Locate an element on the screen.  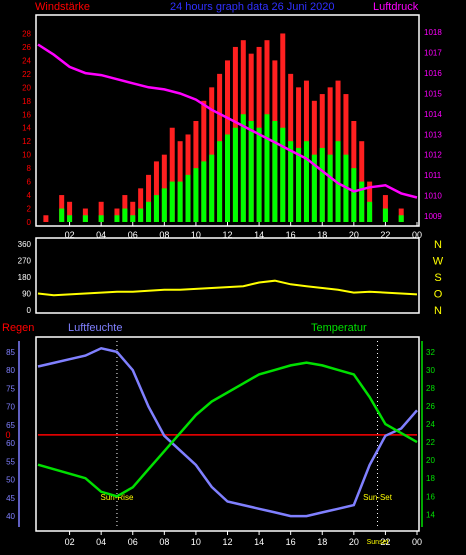
rain-line-group: 0 is located at coordinates (211, 435).